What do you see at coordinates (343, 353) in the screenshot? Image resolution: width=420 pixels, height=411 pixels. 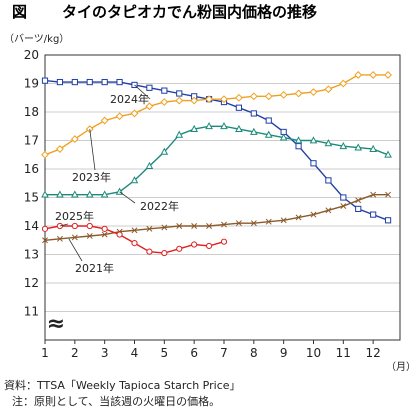 I see `x-tick-label: 11` at bounding box center [343, 353].